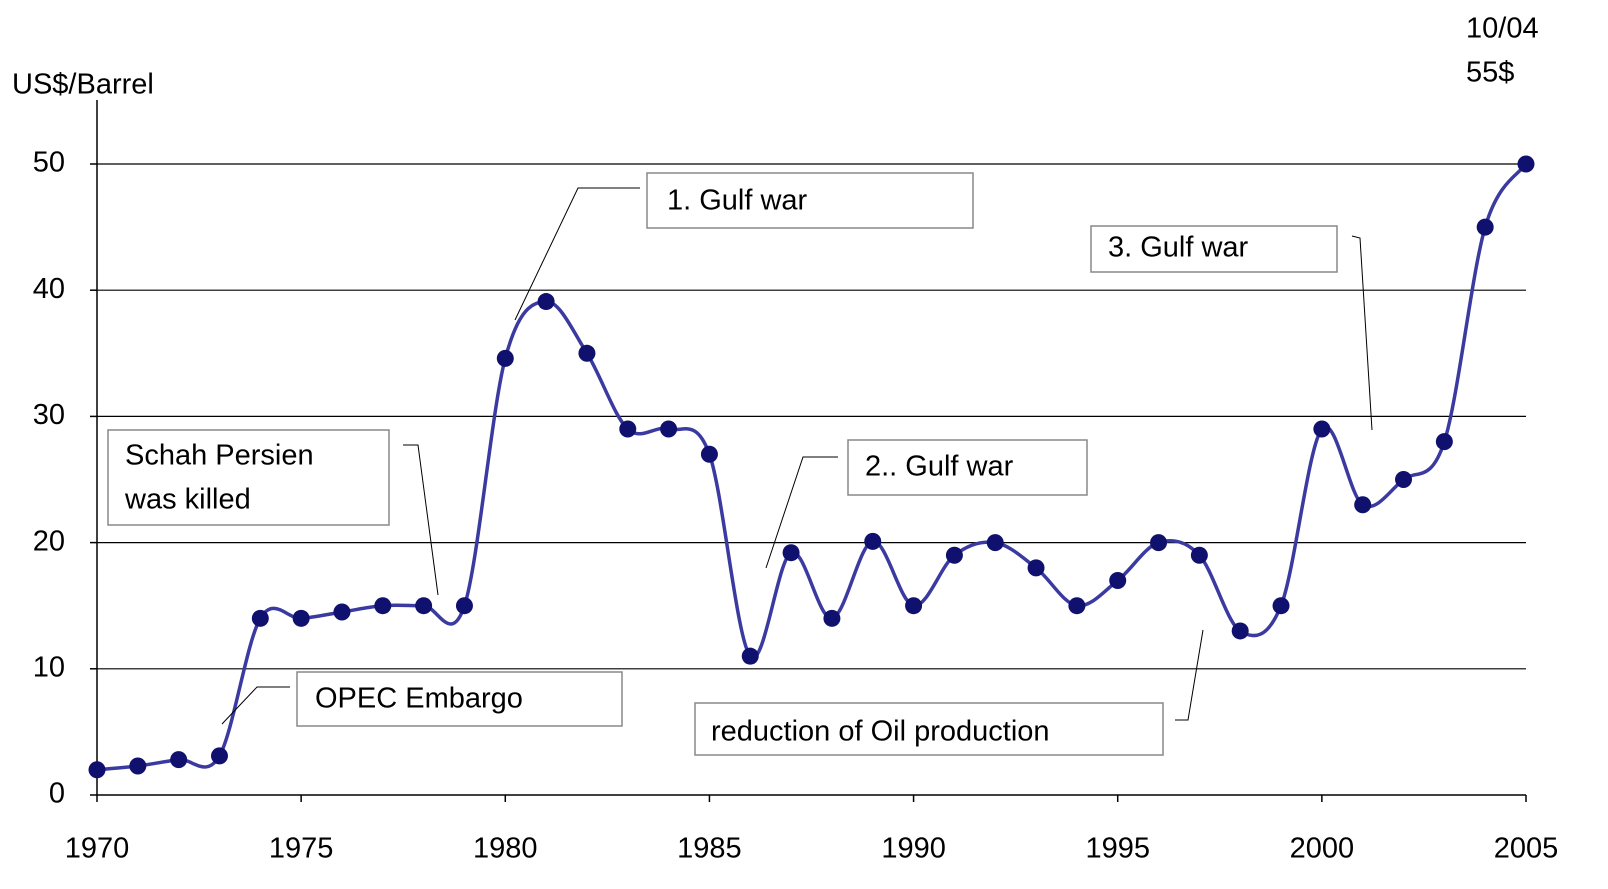 The width and height of the screenshot is (1608, 889). What do you see at coordinates (301, 849) in the screenshot?
I see `x-tick-label: 1975` at bounding box center [301, 849].